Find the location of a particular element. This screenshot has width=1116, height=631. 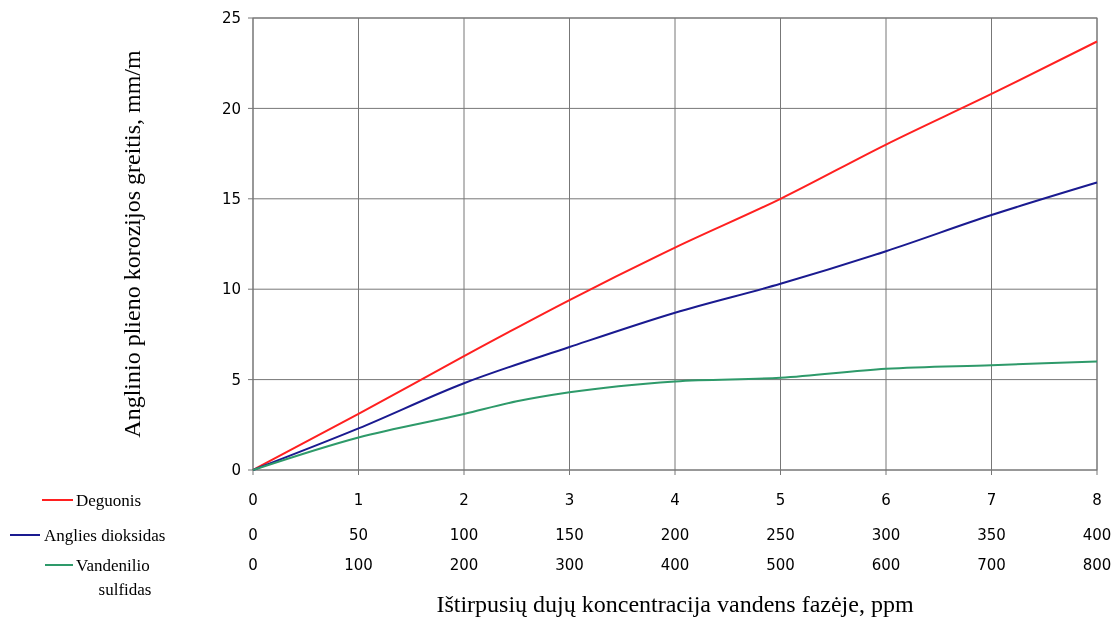

text: 400 is located at coordinates (675, 565).